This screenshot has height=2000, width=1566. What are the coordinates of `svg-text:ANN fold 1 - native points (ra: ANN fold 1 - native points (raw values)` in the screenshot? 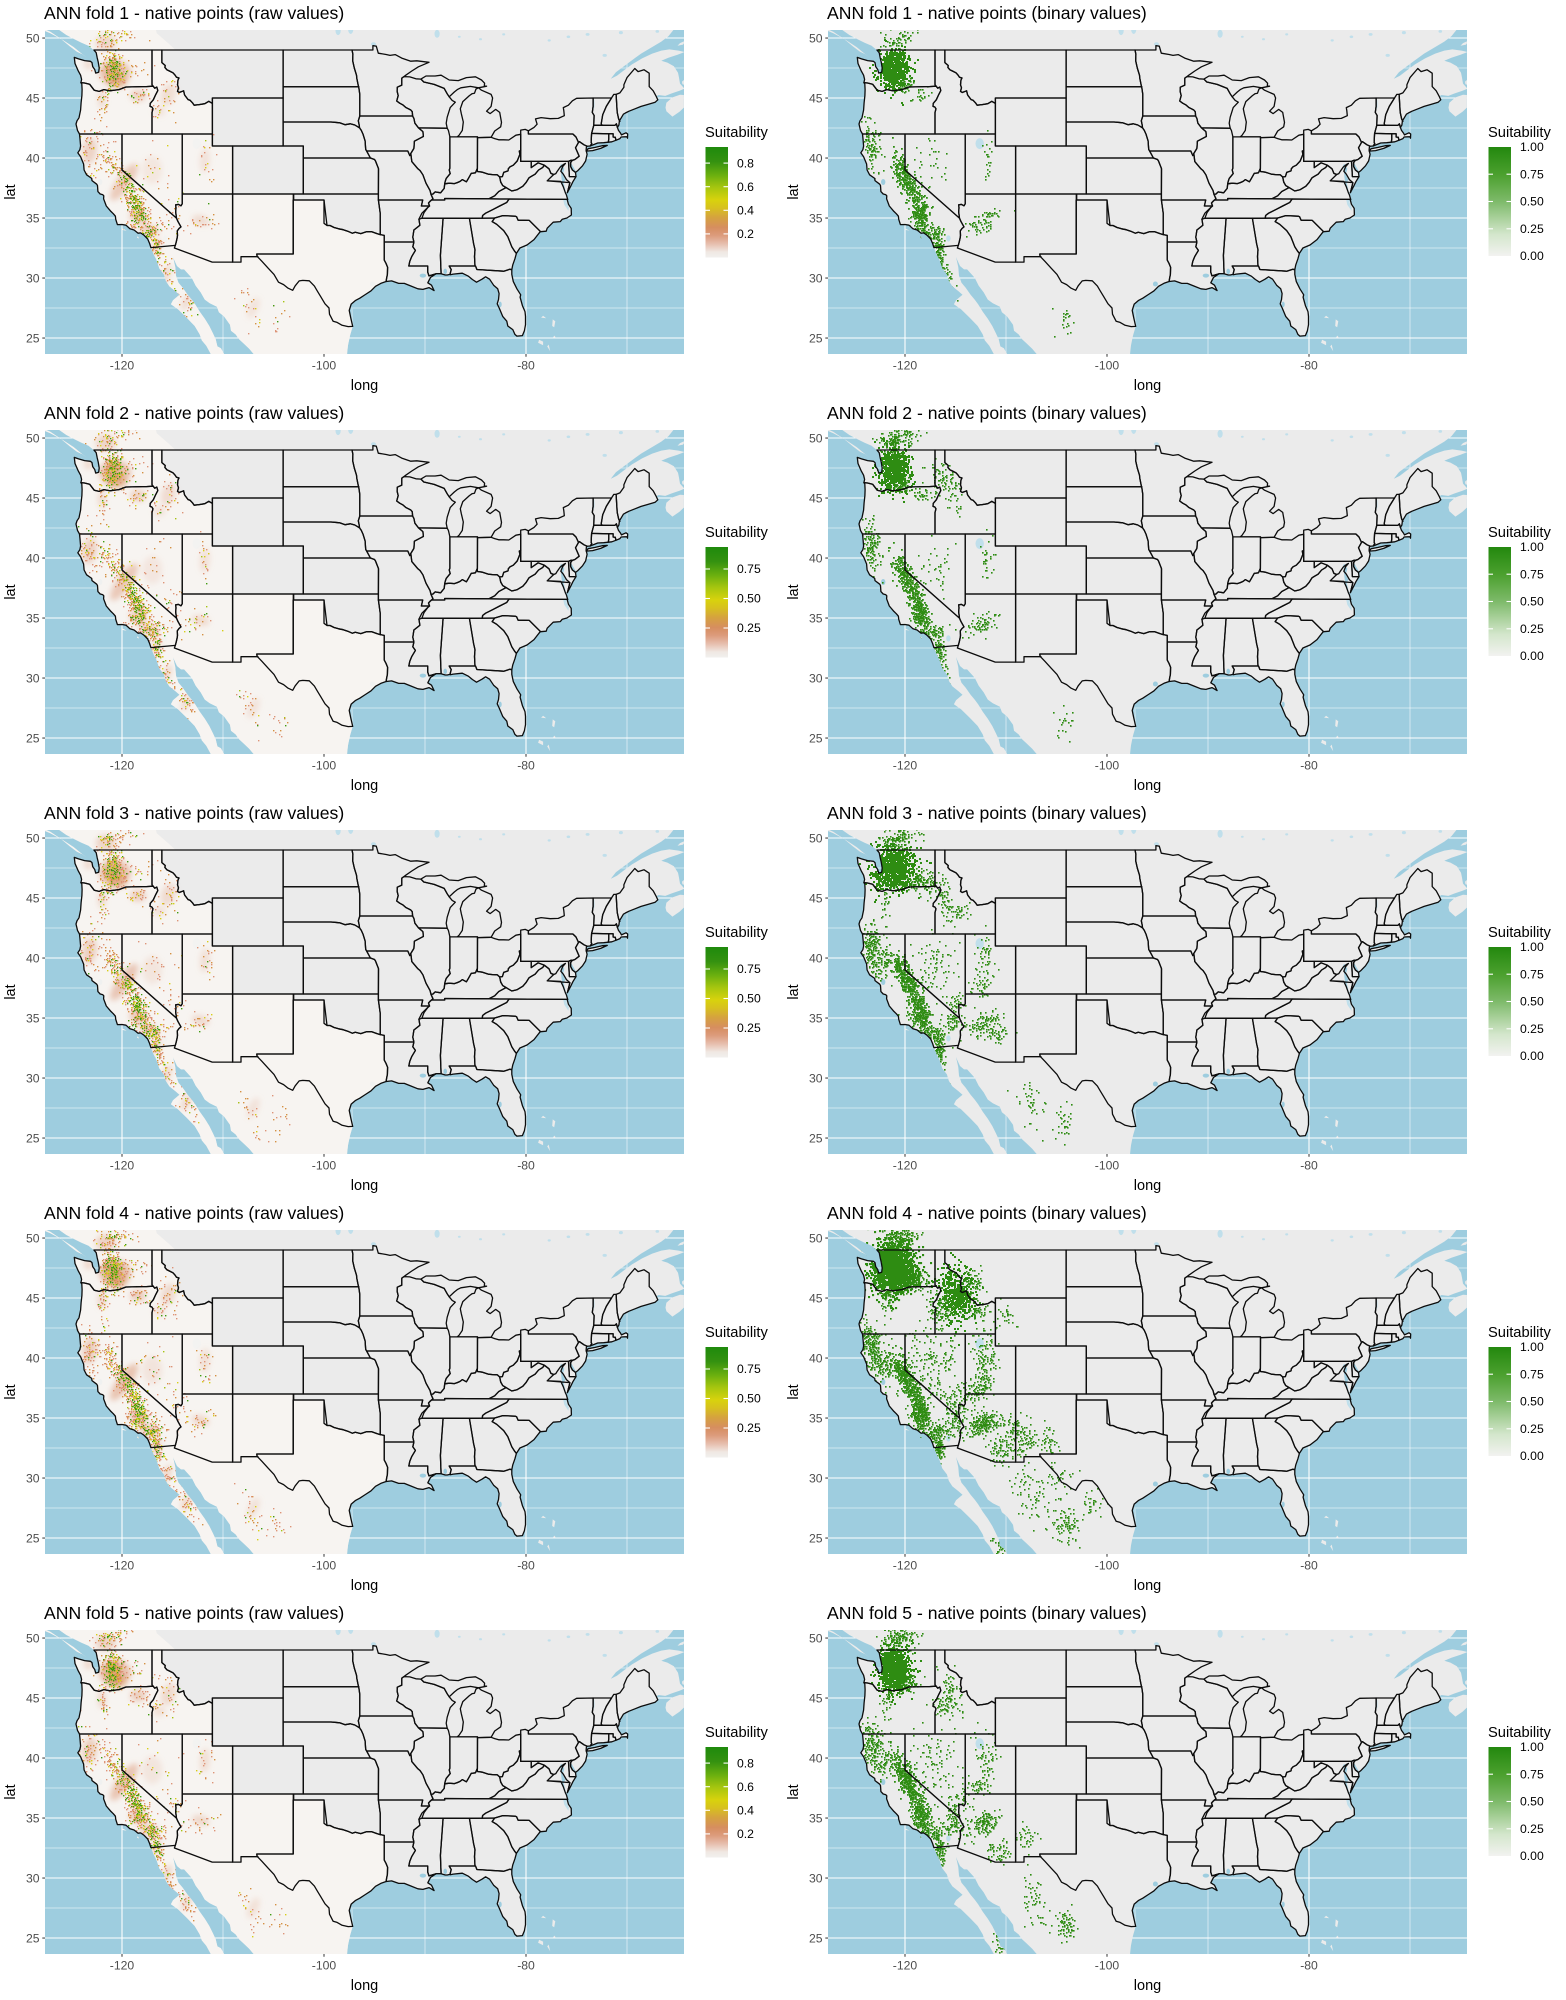 It's located at (194, 13).